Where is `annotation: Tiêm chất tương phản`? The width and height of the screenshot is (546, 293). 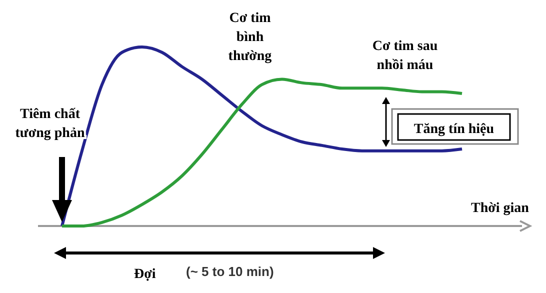
annotation: Tiêm chất tương phản is located at coordinates (50, 124).